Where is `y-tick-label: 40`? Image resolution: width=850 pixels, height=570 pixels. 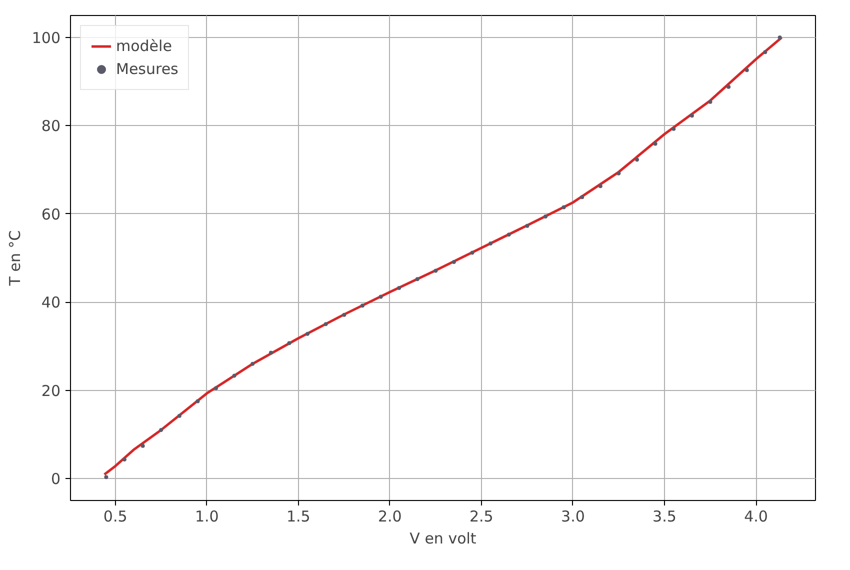 y-tick-label: 40 is located at coordinates (51, 303).